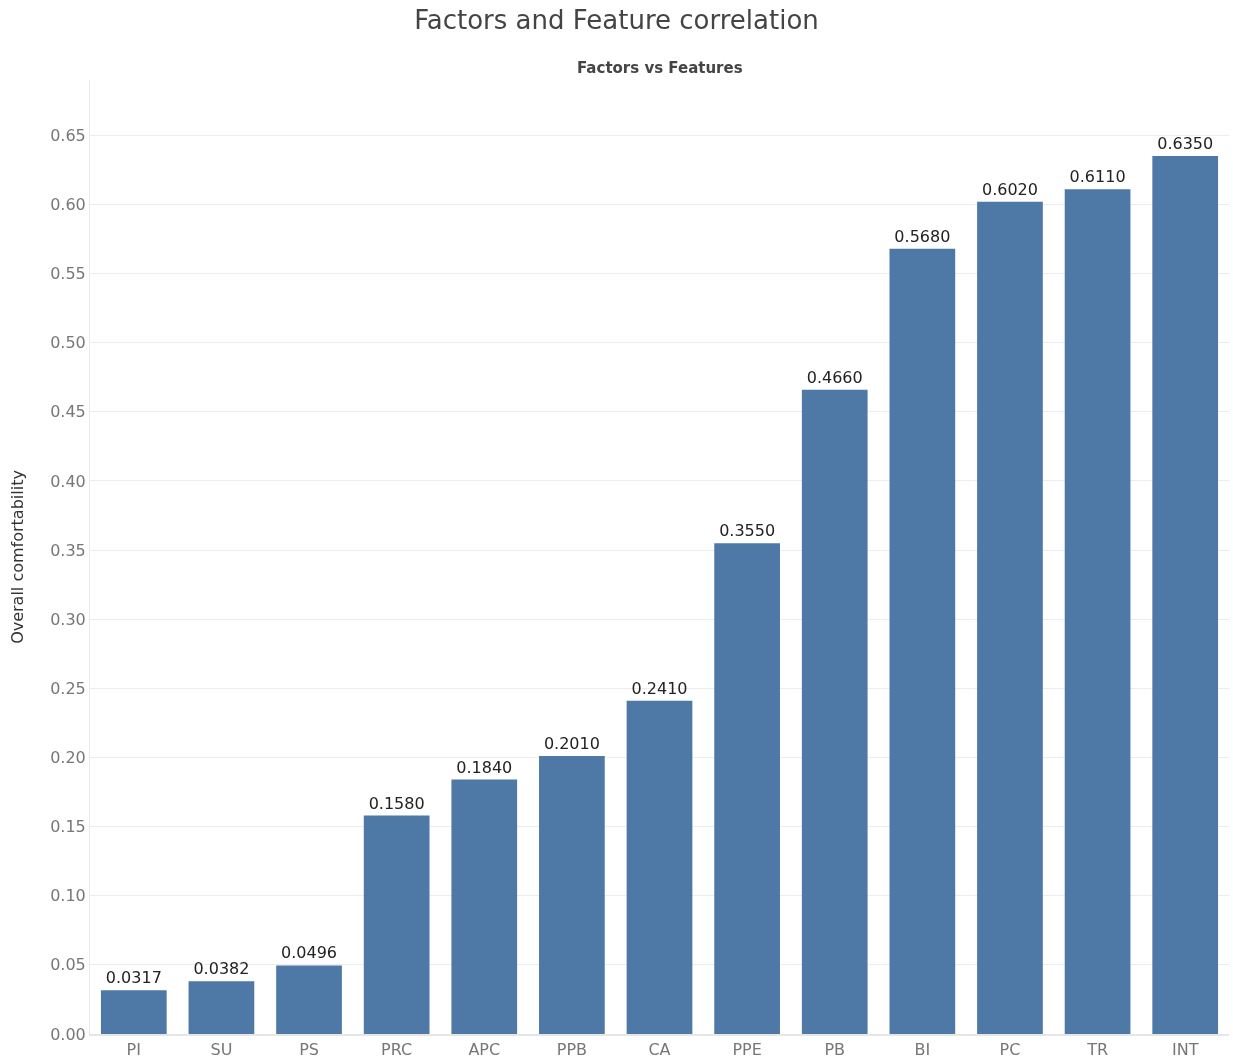  Describe the element at coordinates (68, 758) in the screenshot. I see `y-tick-label: 0.20` at that location.